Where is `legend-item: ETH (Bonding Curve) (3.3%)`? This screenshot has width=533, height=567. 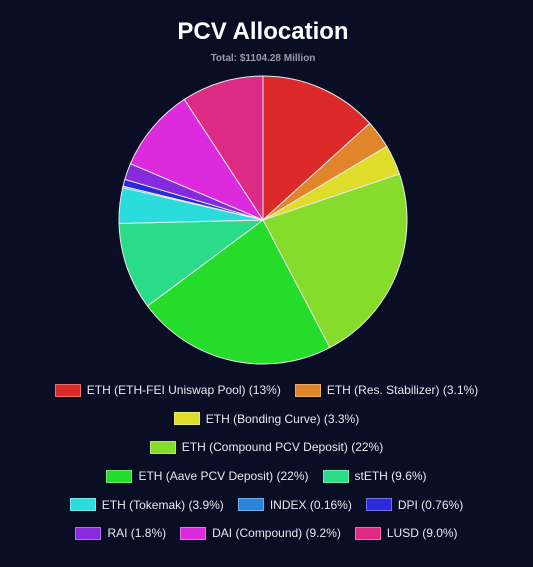
legend-item: ETH (Bonding Curve) (3.3%) is located at coordinates (266, 418).